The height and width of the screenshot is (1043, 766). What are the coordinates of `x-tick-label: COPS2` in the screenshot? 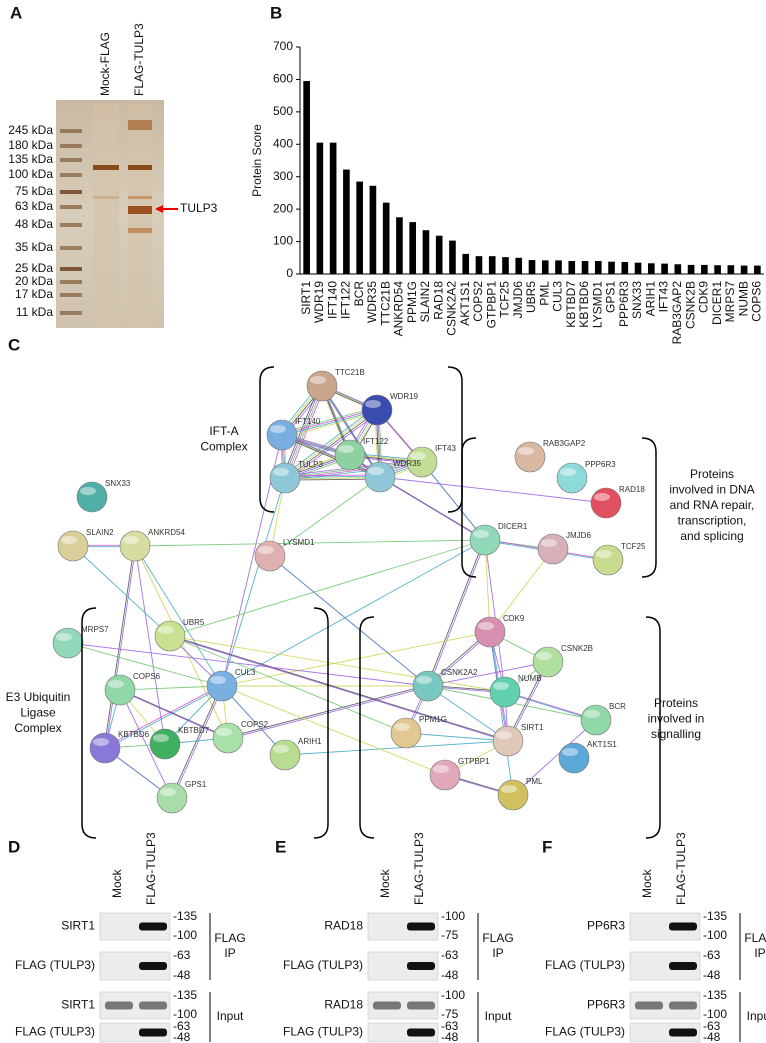 It's located at (478, 301).